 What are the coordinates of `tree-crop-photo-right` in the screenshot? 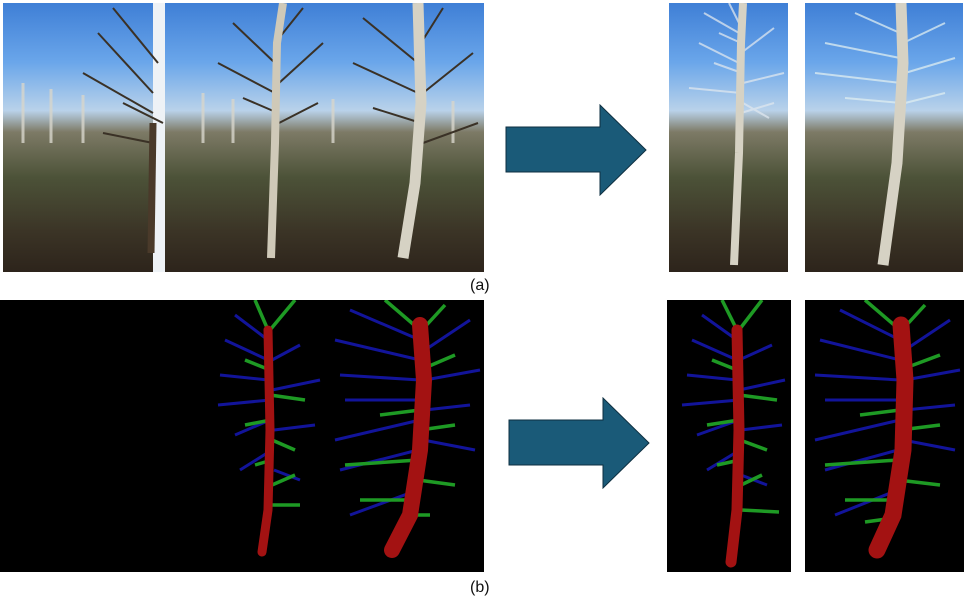 It's located at (884, 137).